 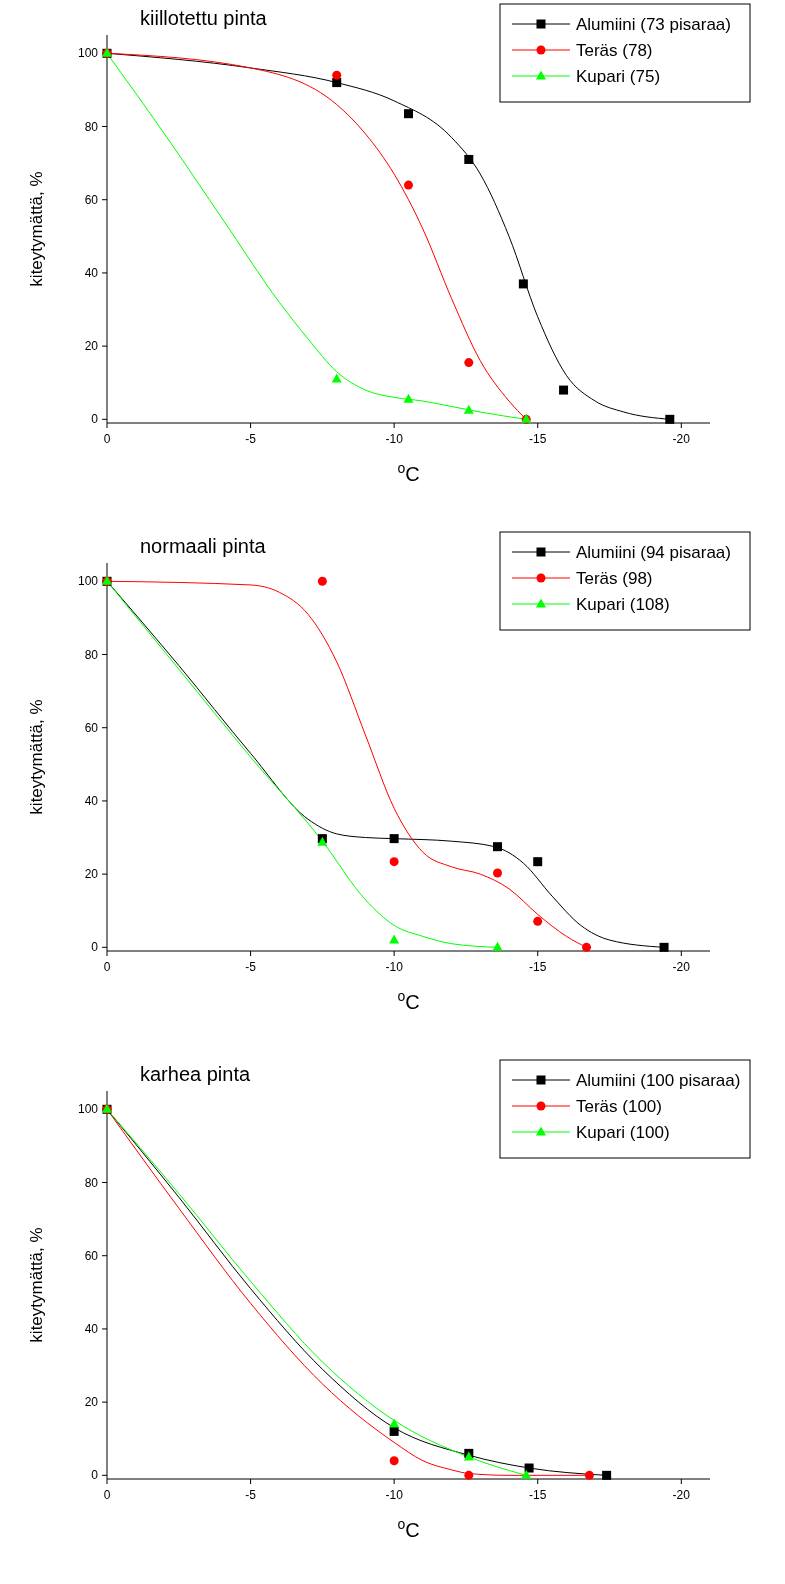 What do you see at coordinates (653, 24) in the screenshot?
I see `legend-label: Alumiini (73 pisaraa)` at bounding box center [653, 24].